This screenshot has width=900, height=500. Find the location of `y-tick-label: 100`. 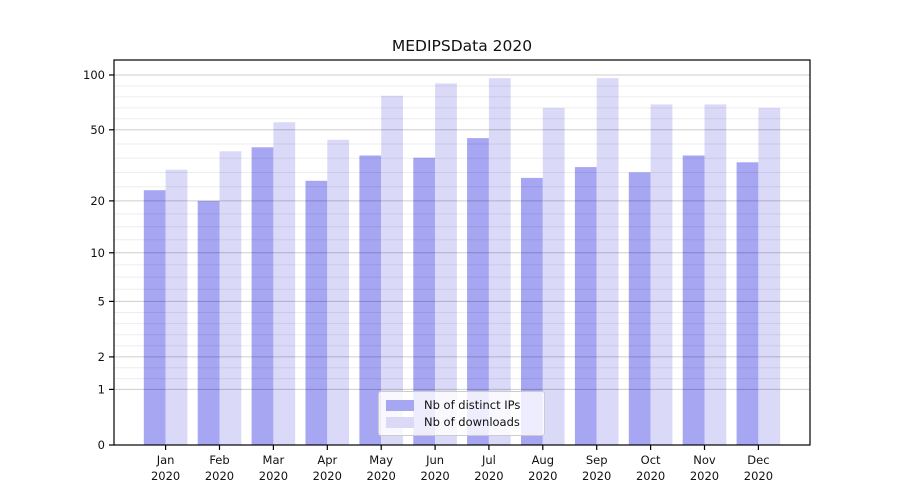

y-tick-label: 100 is located at coordinates (94, 75).